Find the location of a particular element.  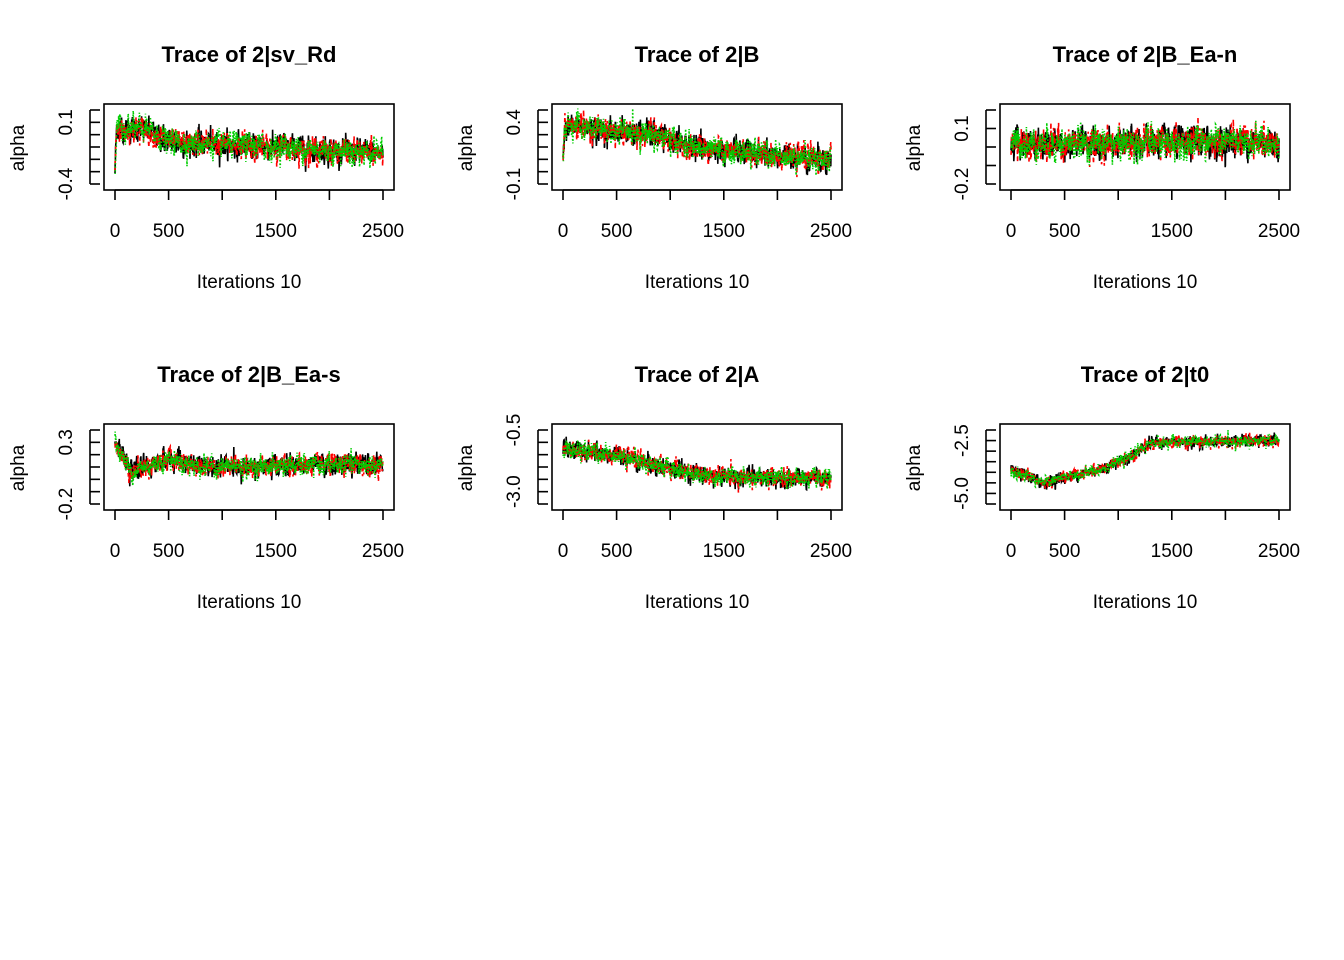

panel-title: Trace of 2|A is located at coordinates (697, 374).